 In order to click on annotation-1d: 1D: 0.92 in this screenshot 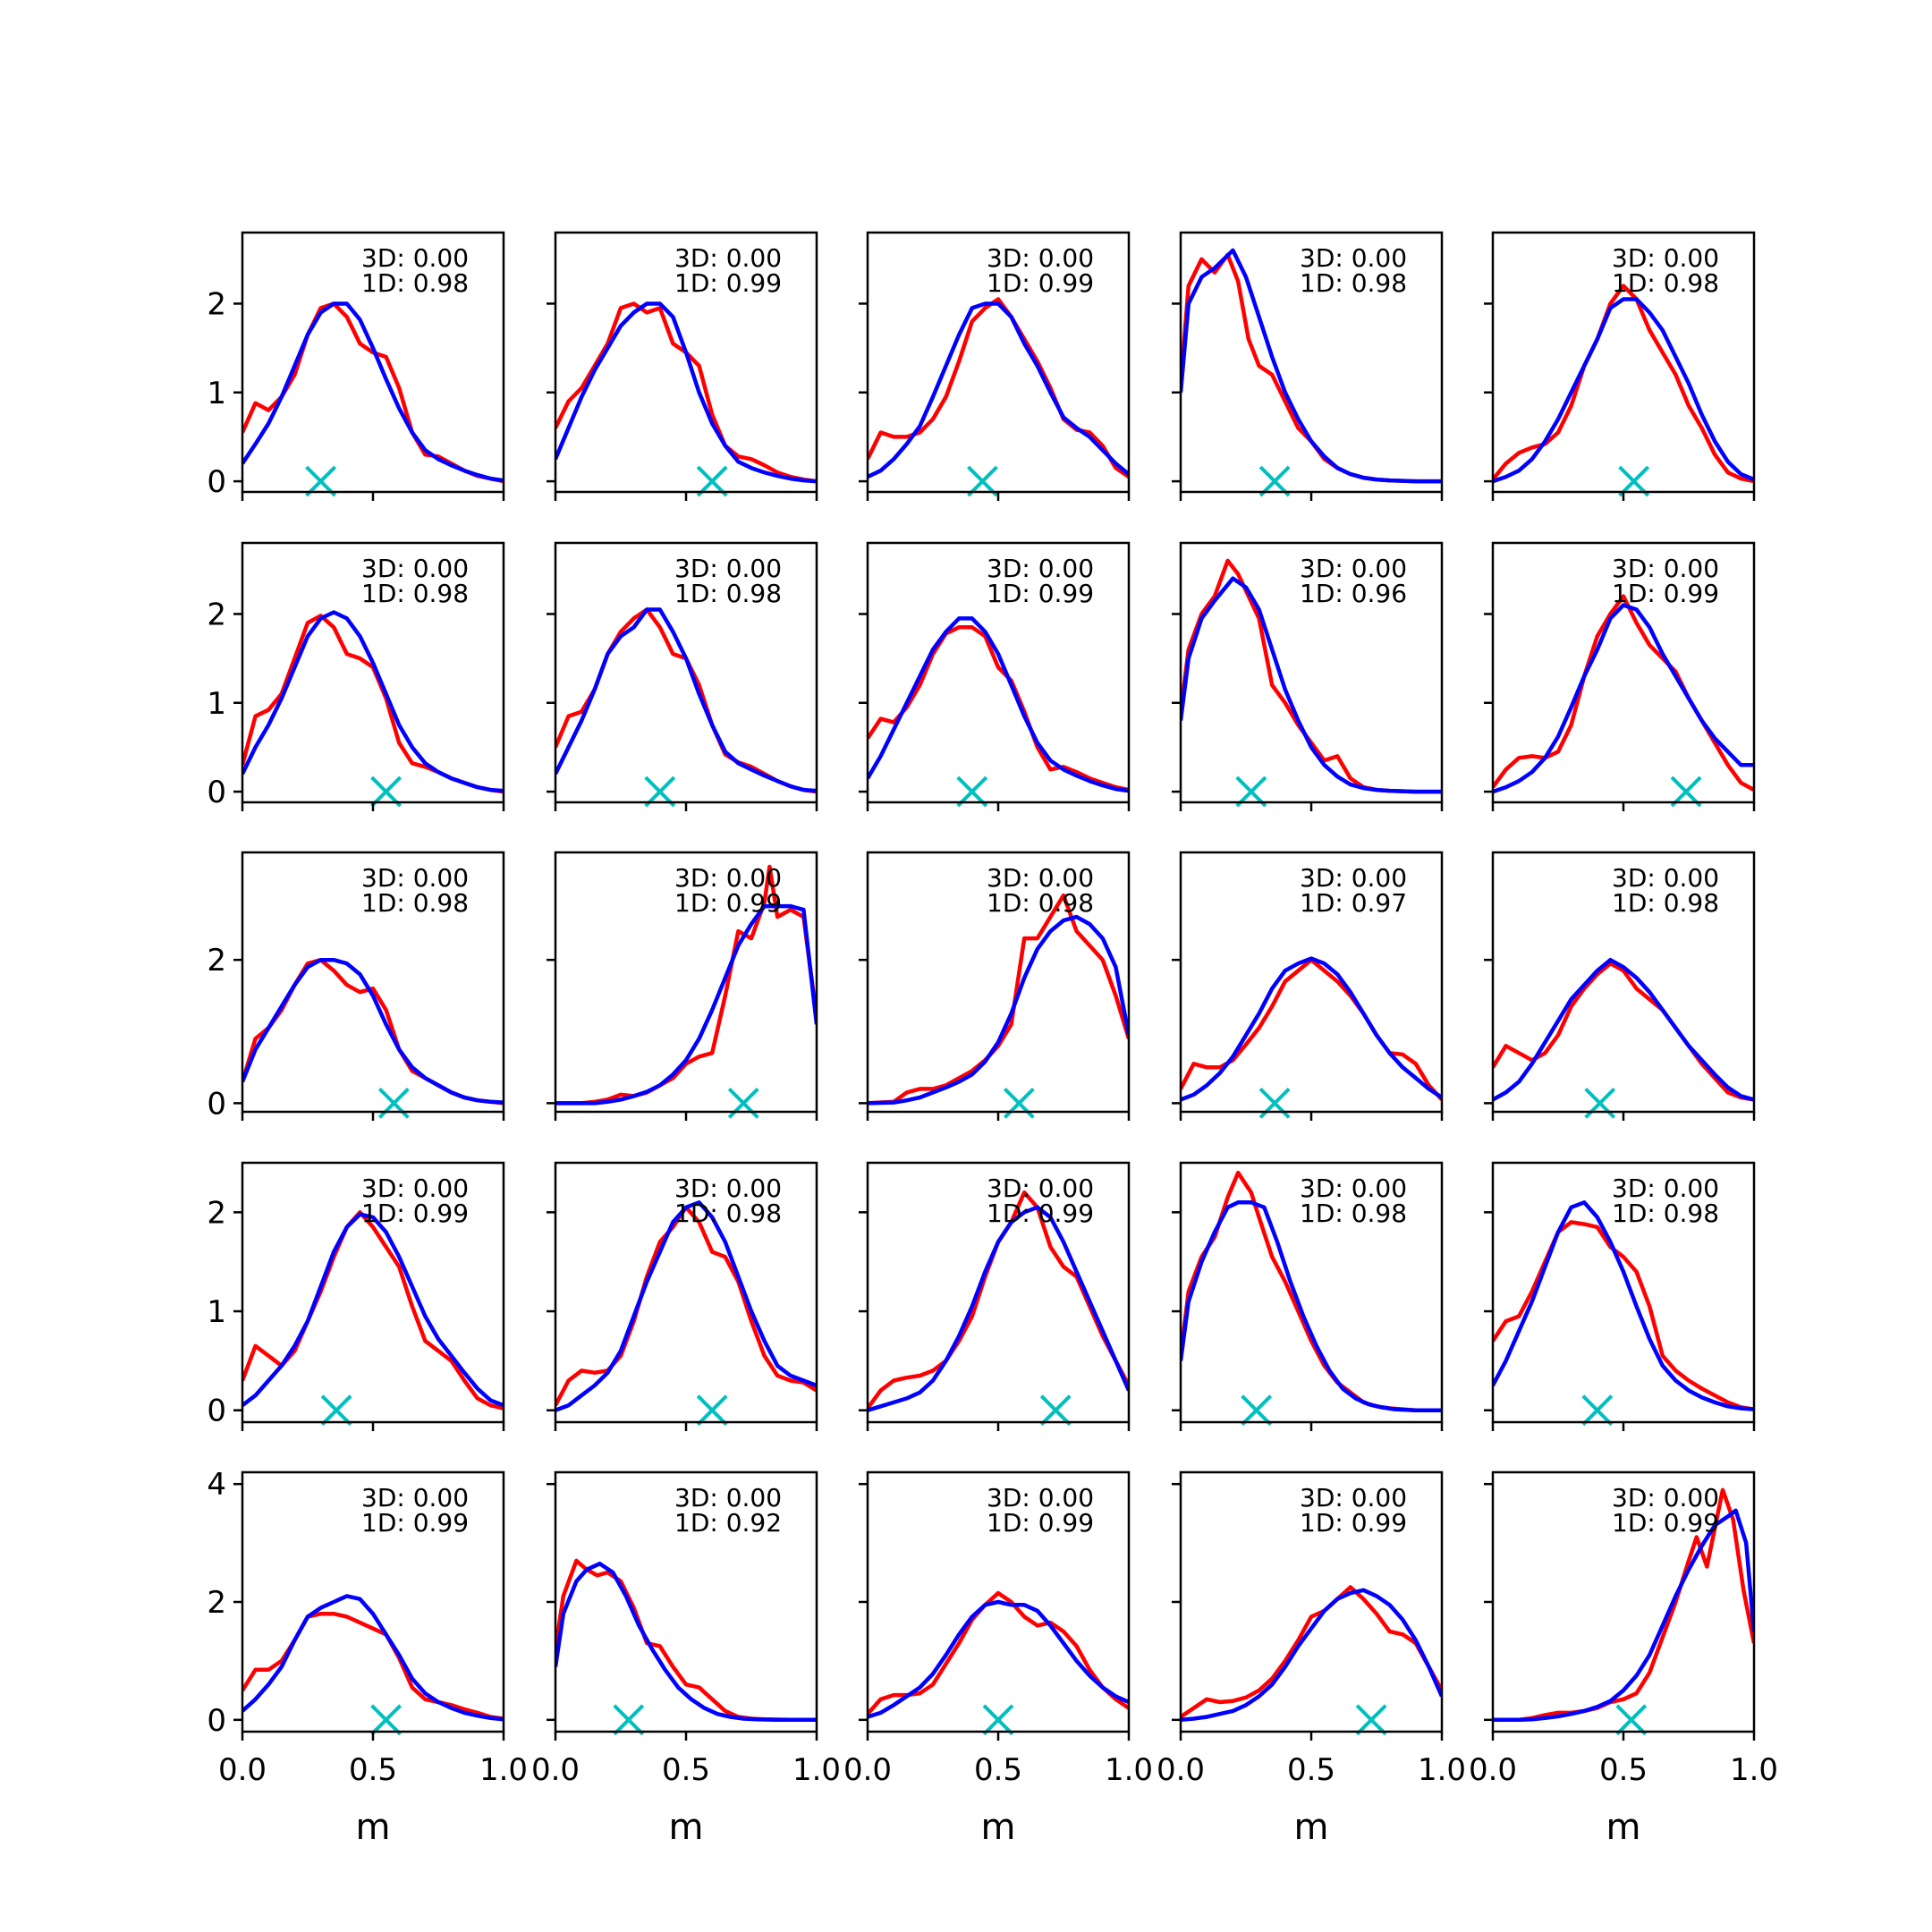, I will do `click(728, 1523)`.